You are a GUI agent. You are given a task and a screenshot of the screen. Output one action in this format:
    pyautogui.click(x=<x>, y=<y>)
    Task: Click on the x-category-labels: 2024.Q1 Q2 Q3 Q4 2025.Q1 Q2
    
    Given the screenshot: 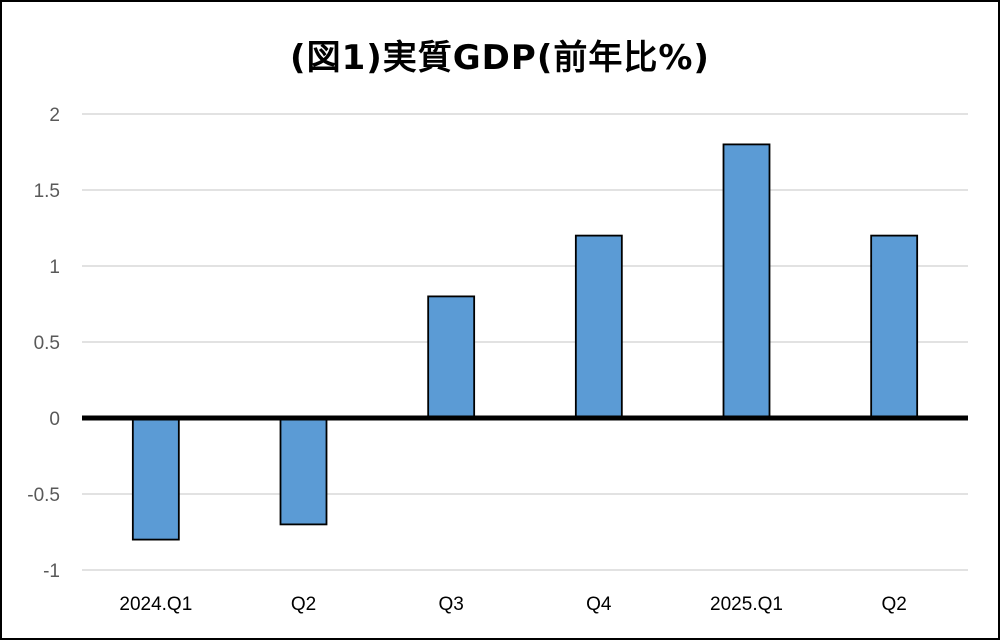 What is the action you would take?
    pyautogui.click(x=512, y=604)
    